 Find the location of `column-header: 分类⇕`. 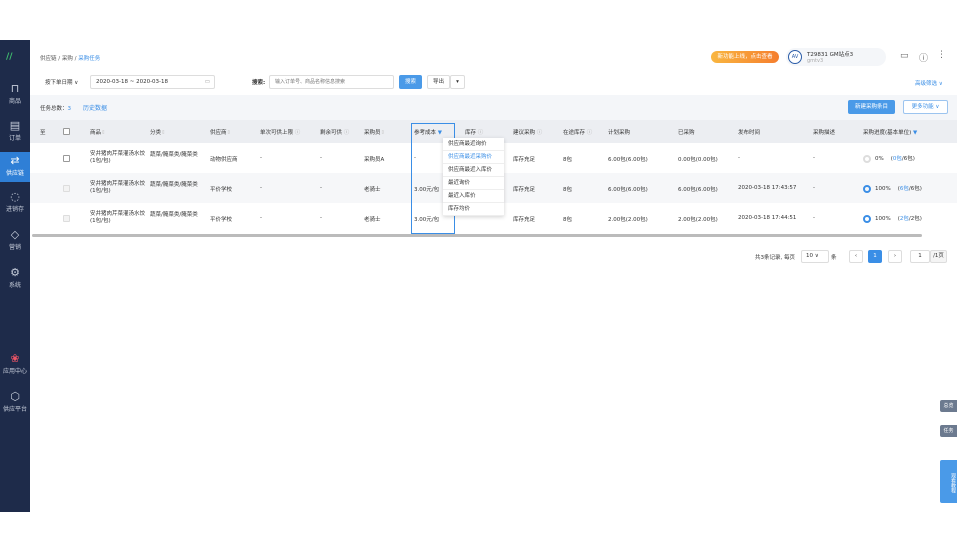

column-header: 分类⇕ is located at coordinates (158, 133).